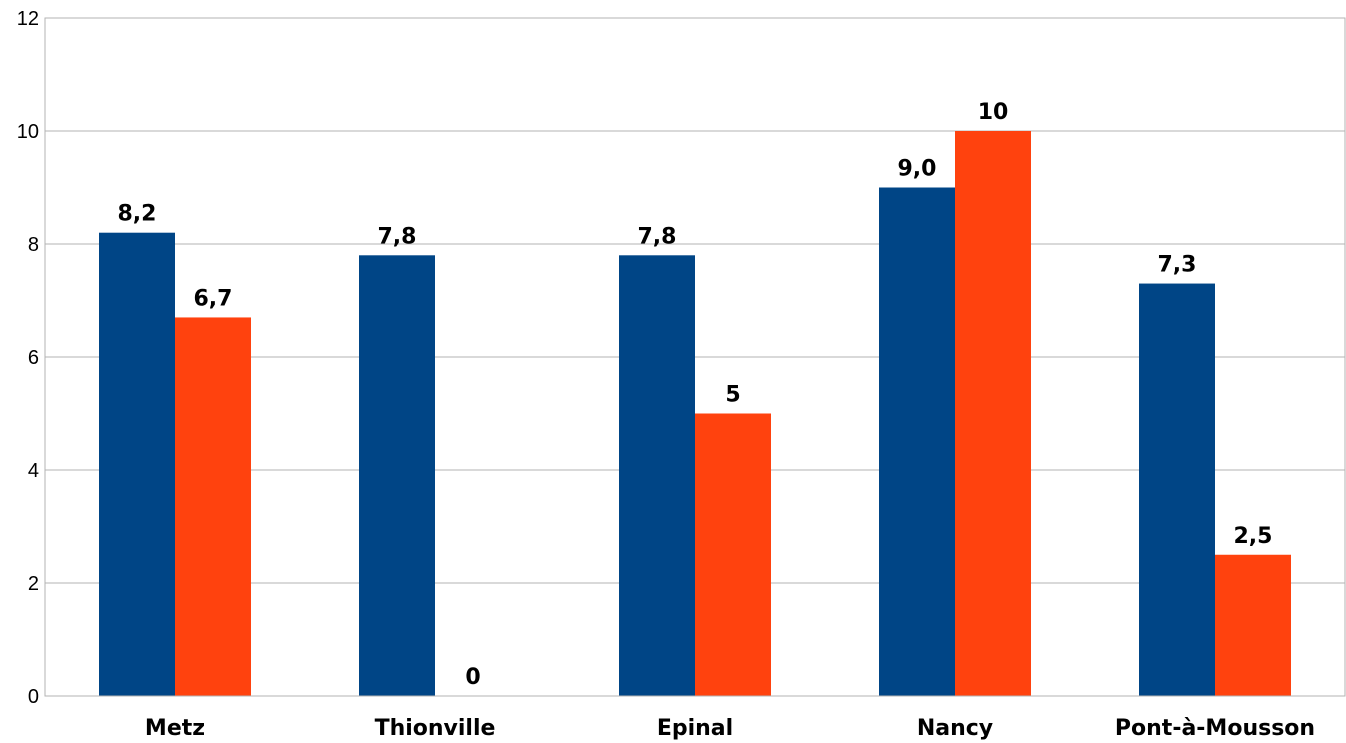 The width and height of the screenshot is (1346, 743). What do you see at coordinates (137, 214) in the screenshot?
I see `data-label-metz-series-1: 8,2` at bounding box center [137, 214].